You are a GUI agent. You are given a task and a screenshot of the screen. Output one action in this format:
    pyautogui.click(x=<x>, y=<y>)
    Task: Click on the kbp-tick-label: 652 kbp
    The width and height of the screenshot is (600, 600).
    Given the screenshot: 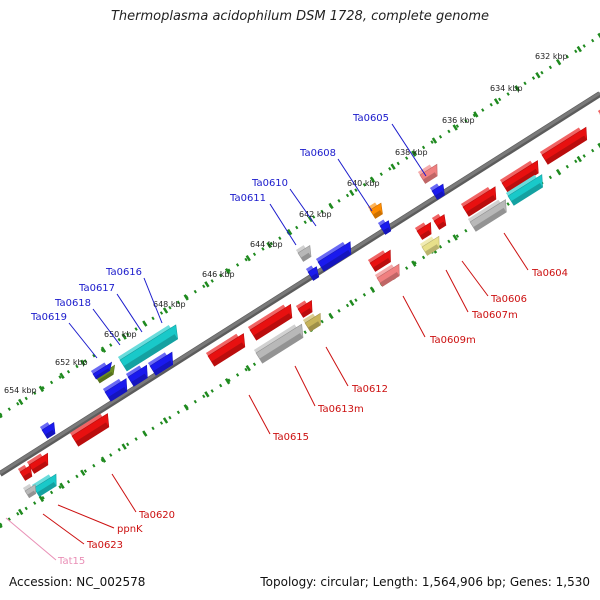 What is the action you would take?
    pyautogui.click(x=71, y=362)
    